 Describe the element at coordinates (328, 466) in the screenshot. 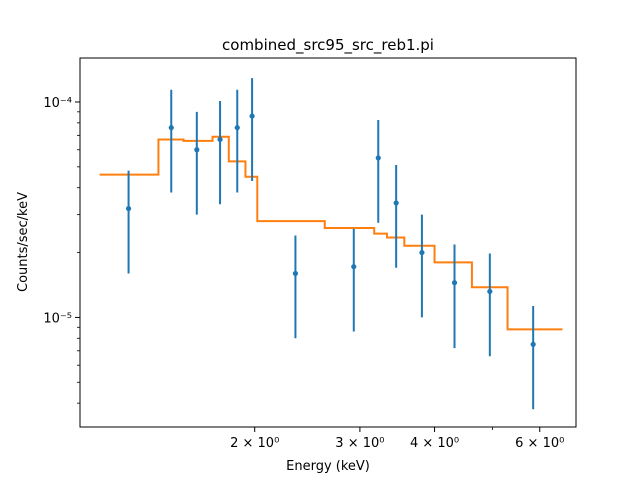

I see `x-axis-label: Energy (keV)` at that location.